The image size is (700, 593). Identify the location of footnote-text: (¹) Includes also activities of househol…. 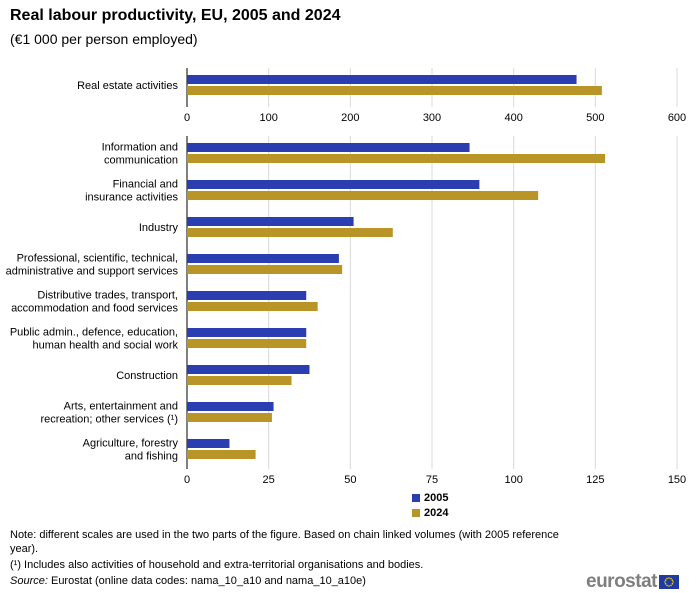
(217, 565).